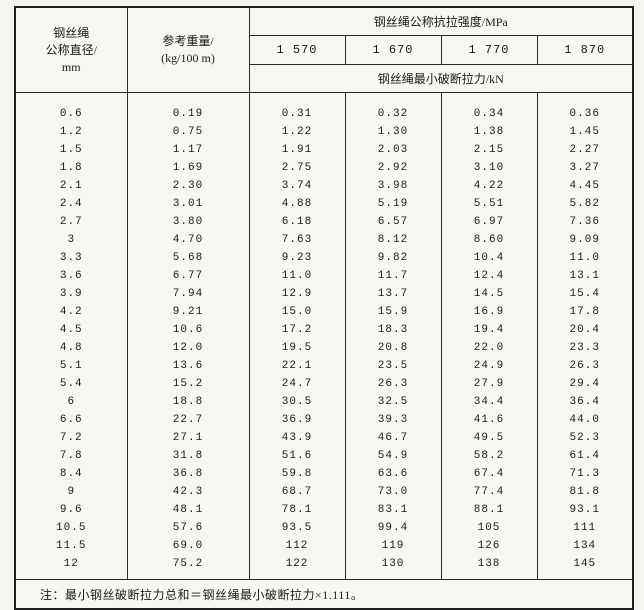 The image size is (644, 610). Describe the element at coordinates (188, 240) in the screenshot. I see `table-cell: 4.70` at that location.